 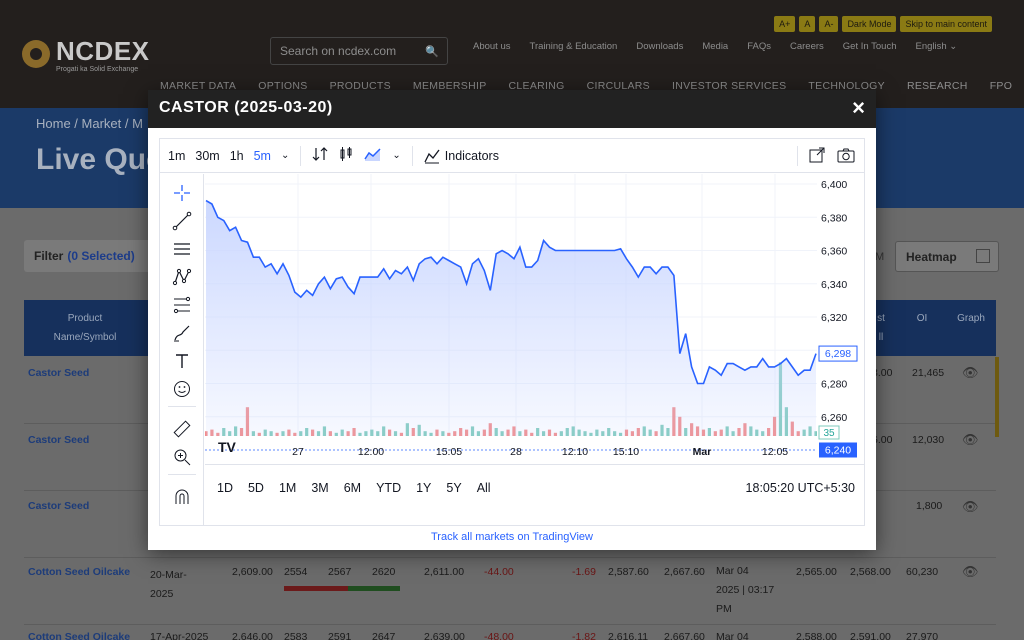 What do you see at coordinates (573, 46) in the screenshot?
I see `link-training: Training & Education` at bounding box center [573, 46].